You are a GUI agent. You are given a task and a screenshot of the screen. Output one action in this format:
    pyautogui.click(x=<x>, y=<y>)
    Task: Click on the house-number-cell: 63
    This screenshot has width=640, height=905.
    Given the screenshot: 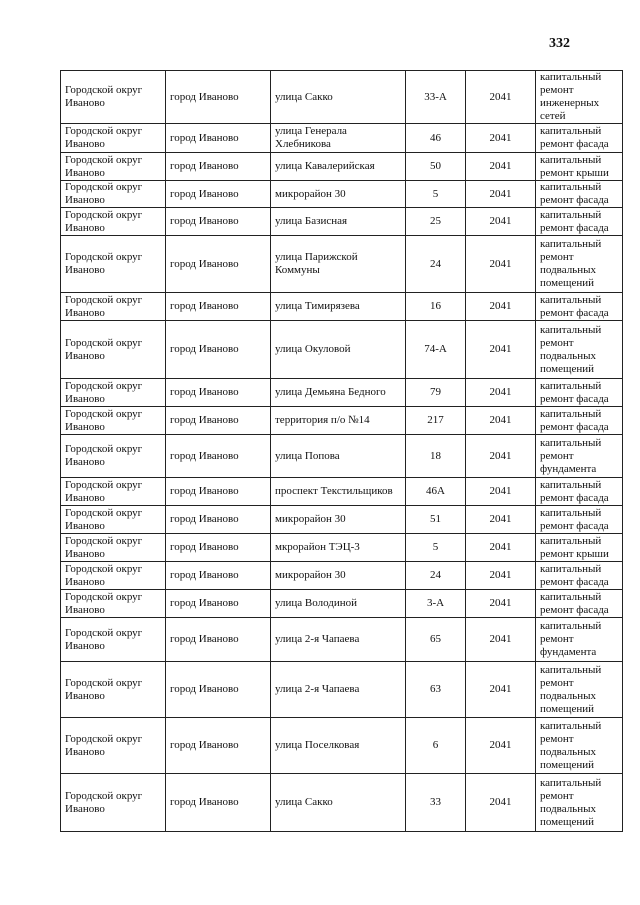 What is the action you would take?
    pyautogui.click(x=435, y=689)
    